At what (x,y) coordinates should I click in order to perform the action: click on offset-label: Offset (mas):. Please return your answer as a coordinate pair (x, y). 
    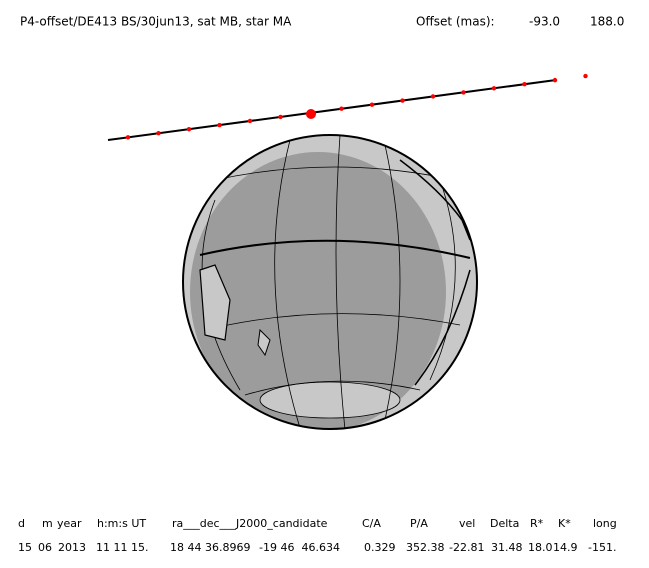
    Looking at the image, I should click on (455, 22).